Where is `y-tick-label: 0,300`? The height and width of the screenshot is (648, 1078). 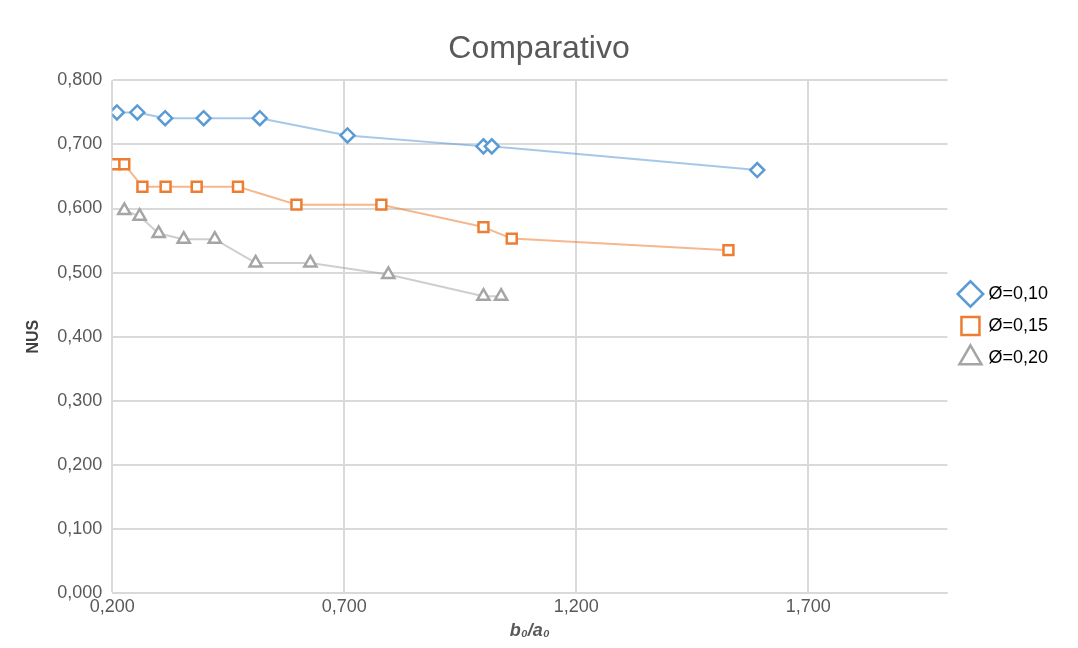 y-tick-label: 0,300 is located at coordinates (80, 399).